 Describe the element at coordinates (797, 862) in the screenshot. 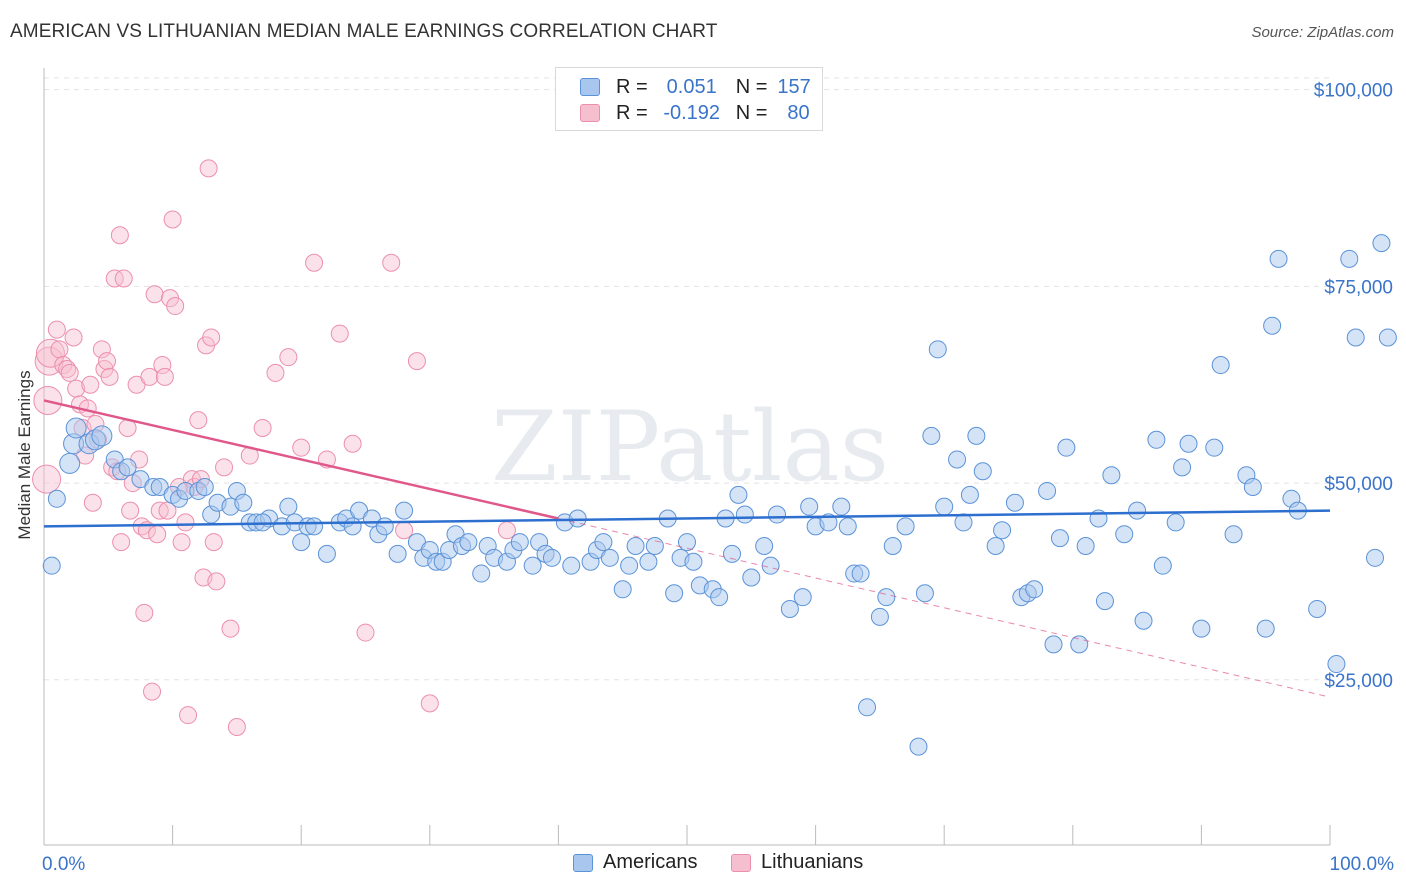

I see `legend-item-lithuanians: Lithuanians` at that location.